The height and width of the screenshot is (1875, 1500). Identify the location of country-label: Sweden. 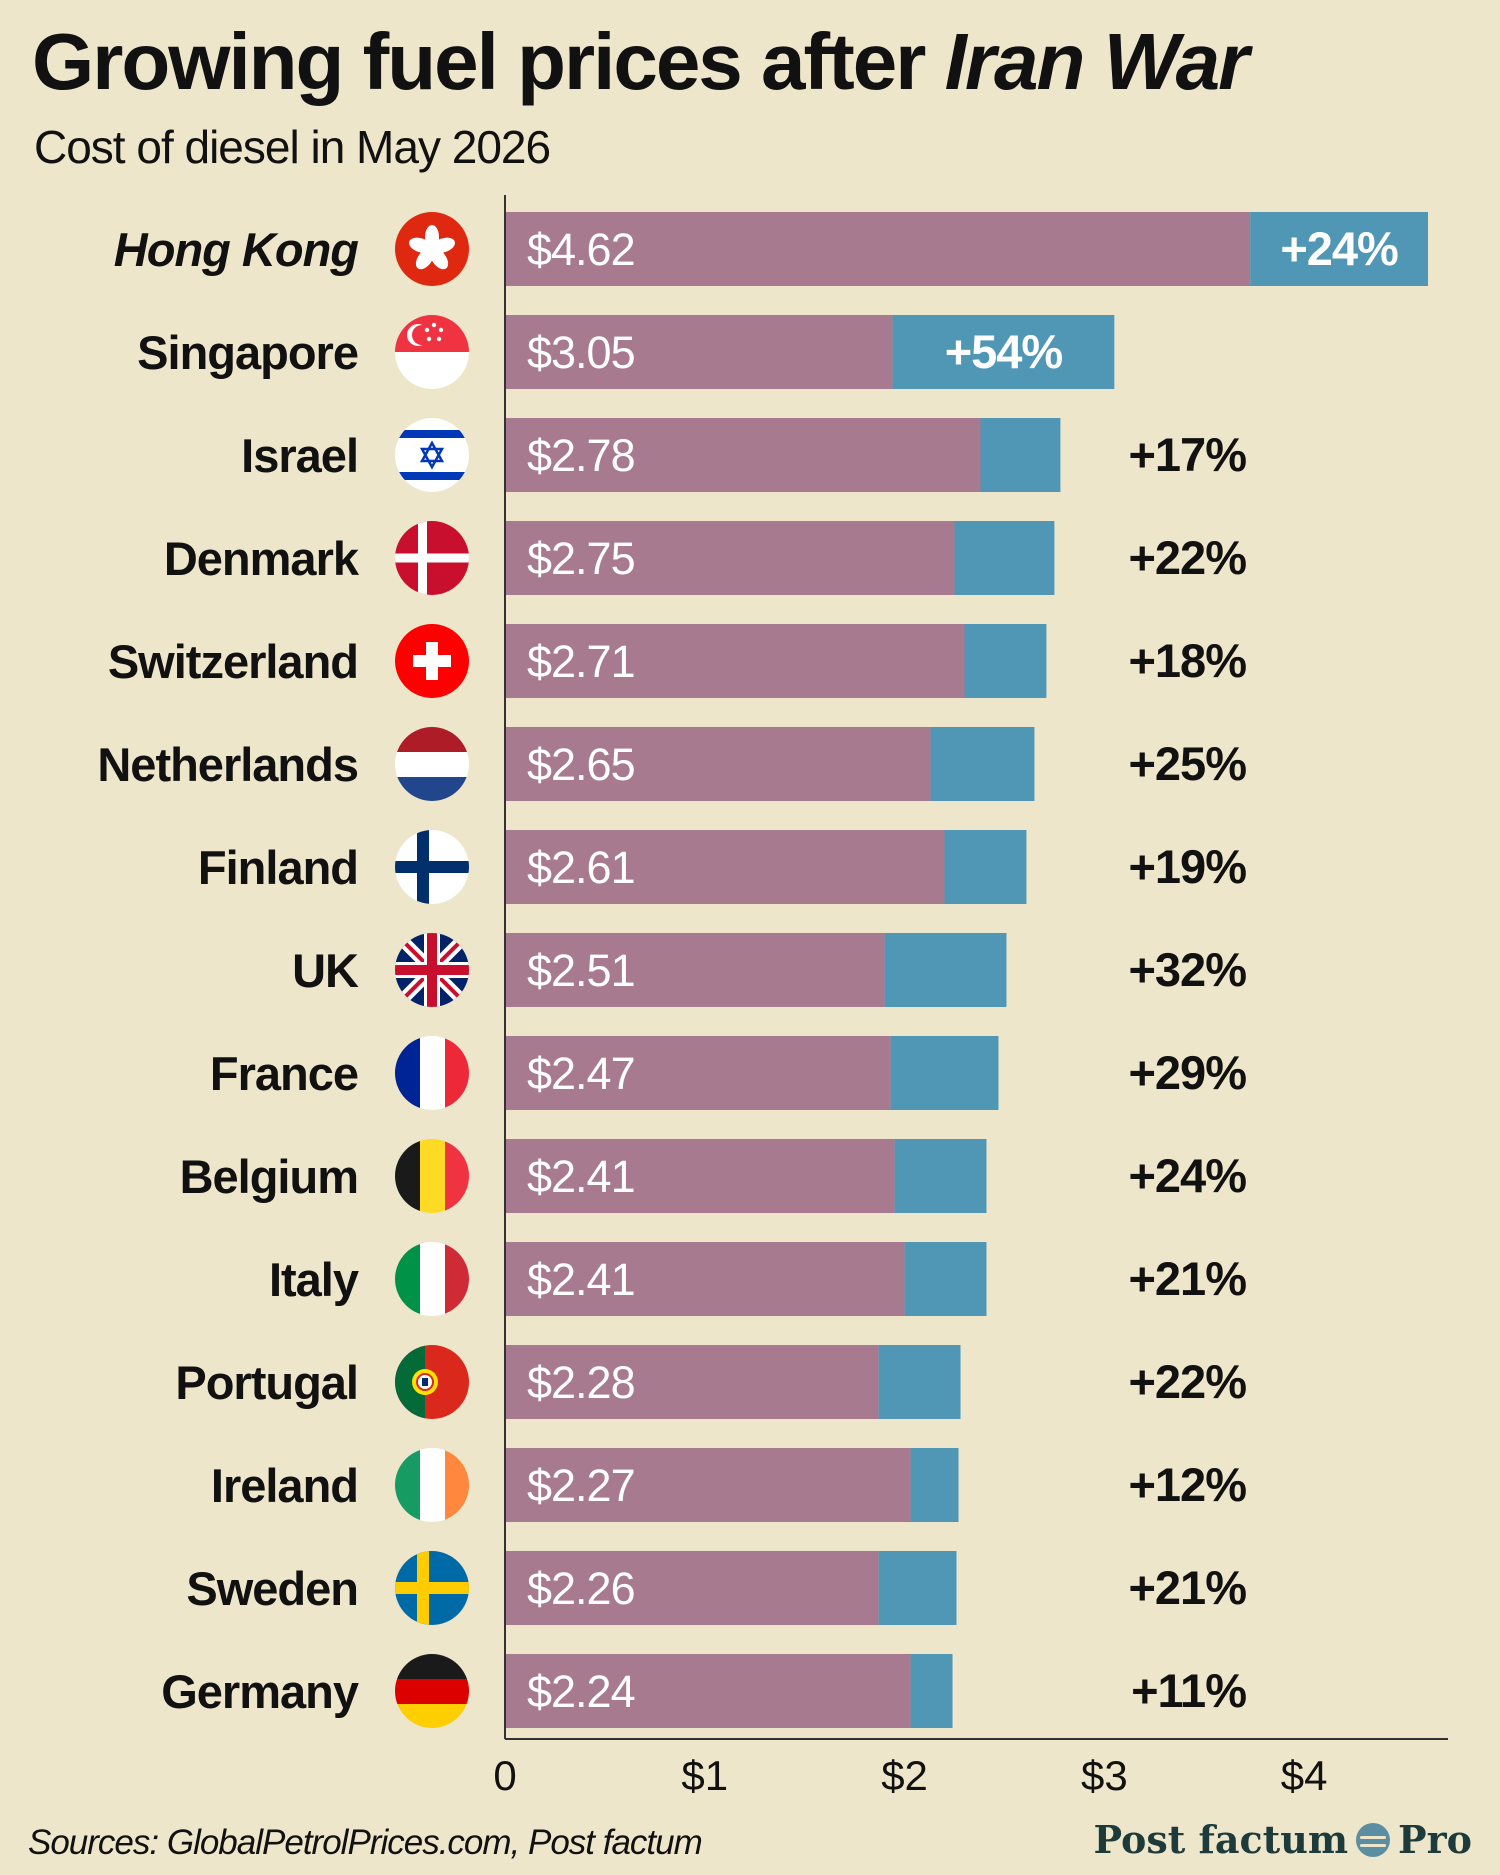
(272, 1588).